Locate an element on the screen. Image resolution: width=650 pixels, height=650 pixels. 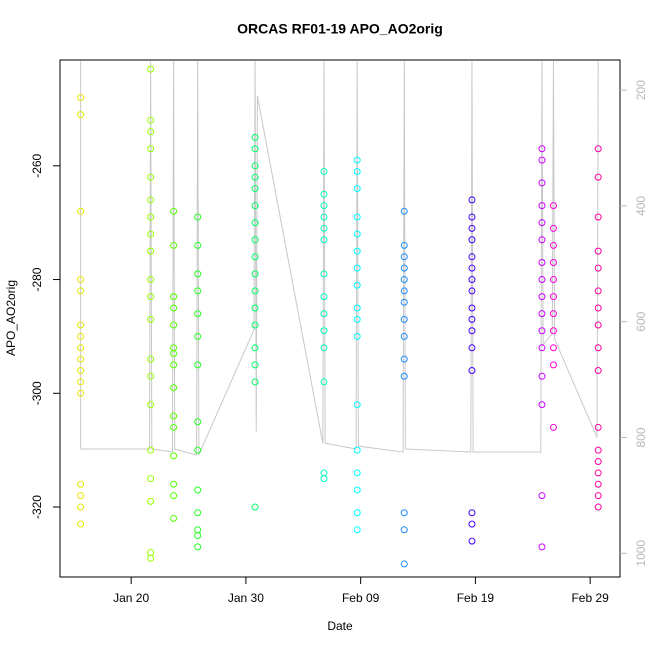
y-tick-label: -280 is located at coordinates (37, 279).